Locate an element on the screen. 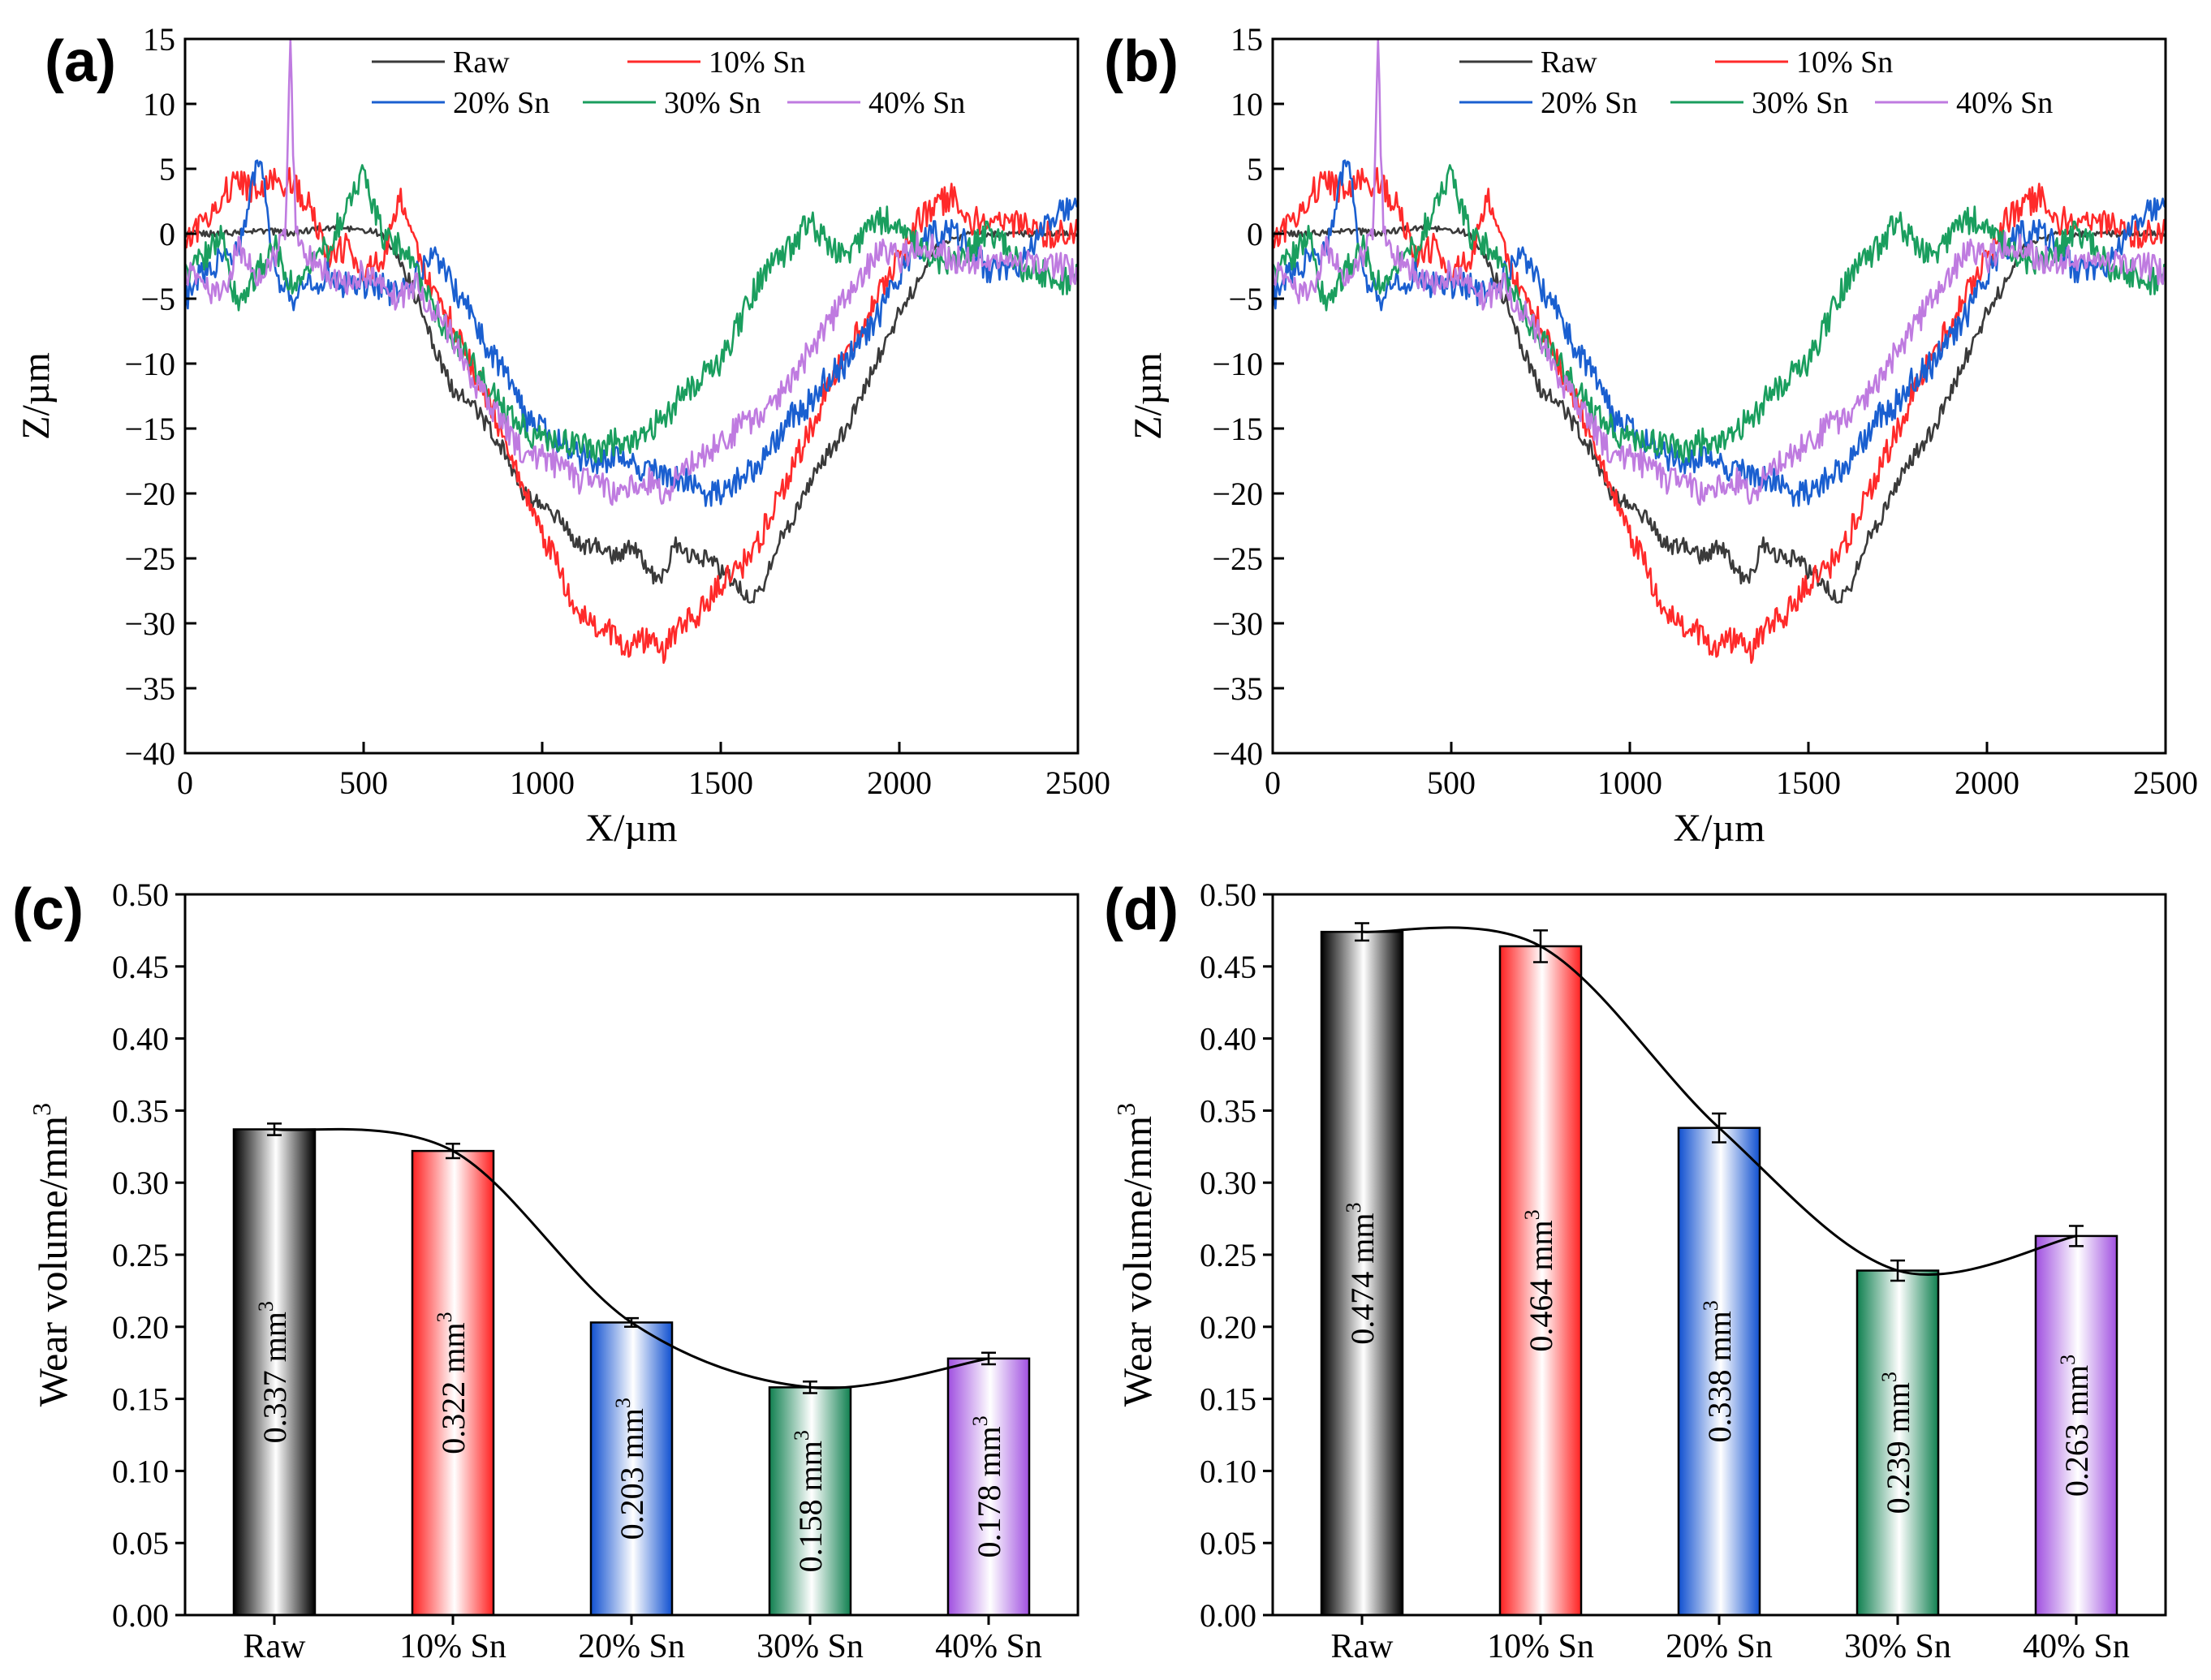 This screenshot has height=1680, width=2211. y-tick-label: 0.05 is located at coordinates (140, 1543).